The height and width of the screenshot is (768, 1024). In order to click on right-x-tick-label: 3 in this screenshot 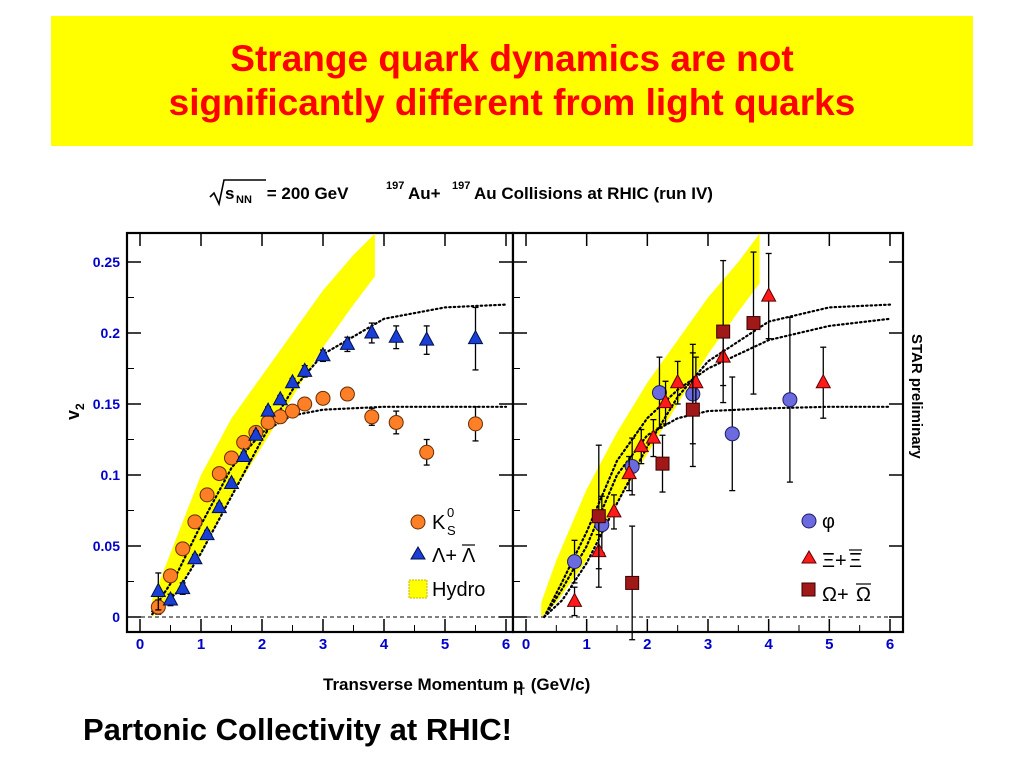, I will do `click(708, 644)`.